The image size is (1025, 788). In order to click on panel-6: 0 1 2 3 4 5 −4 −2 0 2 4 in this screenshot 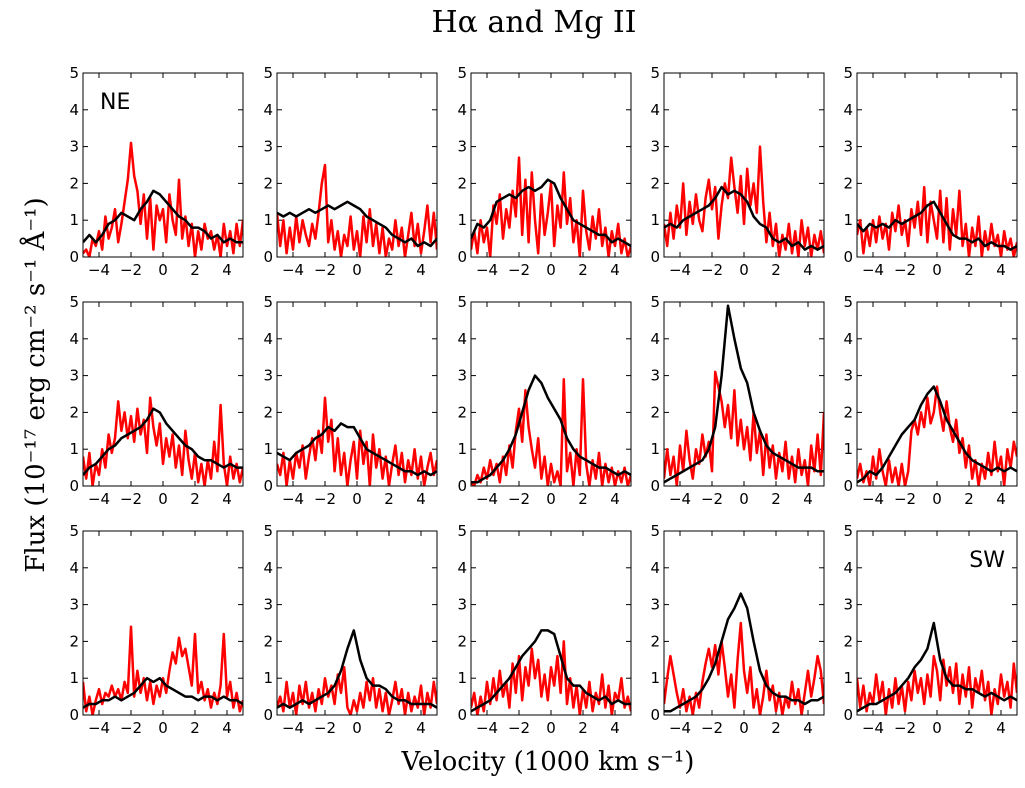, I will do `click(156, 400)`.